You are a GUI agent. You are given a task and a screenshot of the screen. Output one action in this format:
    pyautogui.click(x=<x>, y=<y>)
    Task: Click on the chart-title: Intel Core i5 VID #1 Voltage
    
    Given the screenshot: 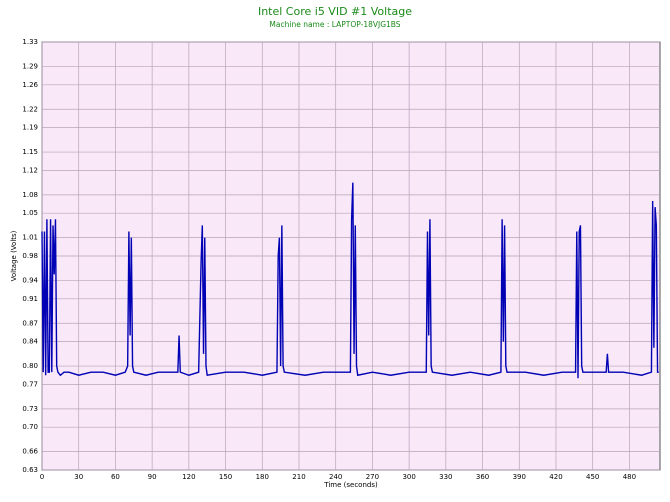 What is the action you would take?
    pyautogui.click(x=335, y=11)
    